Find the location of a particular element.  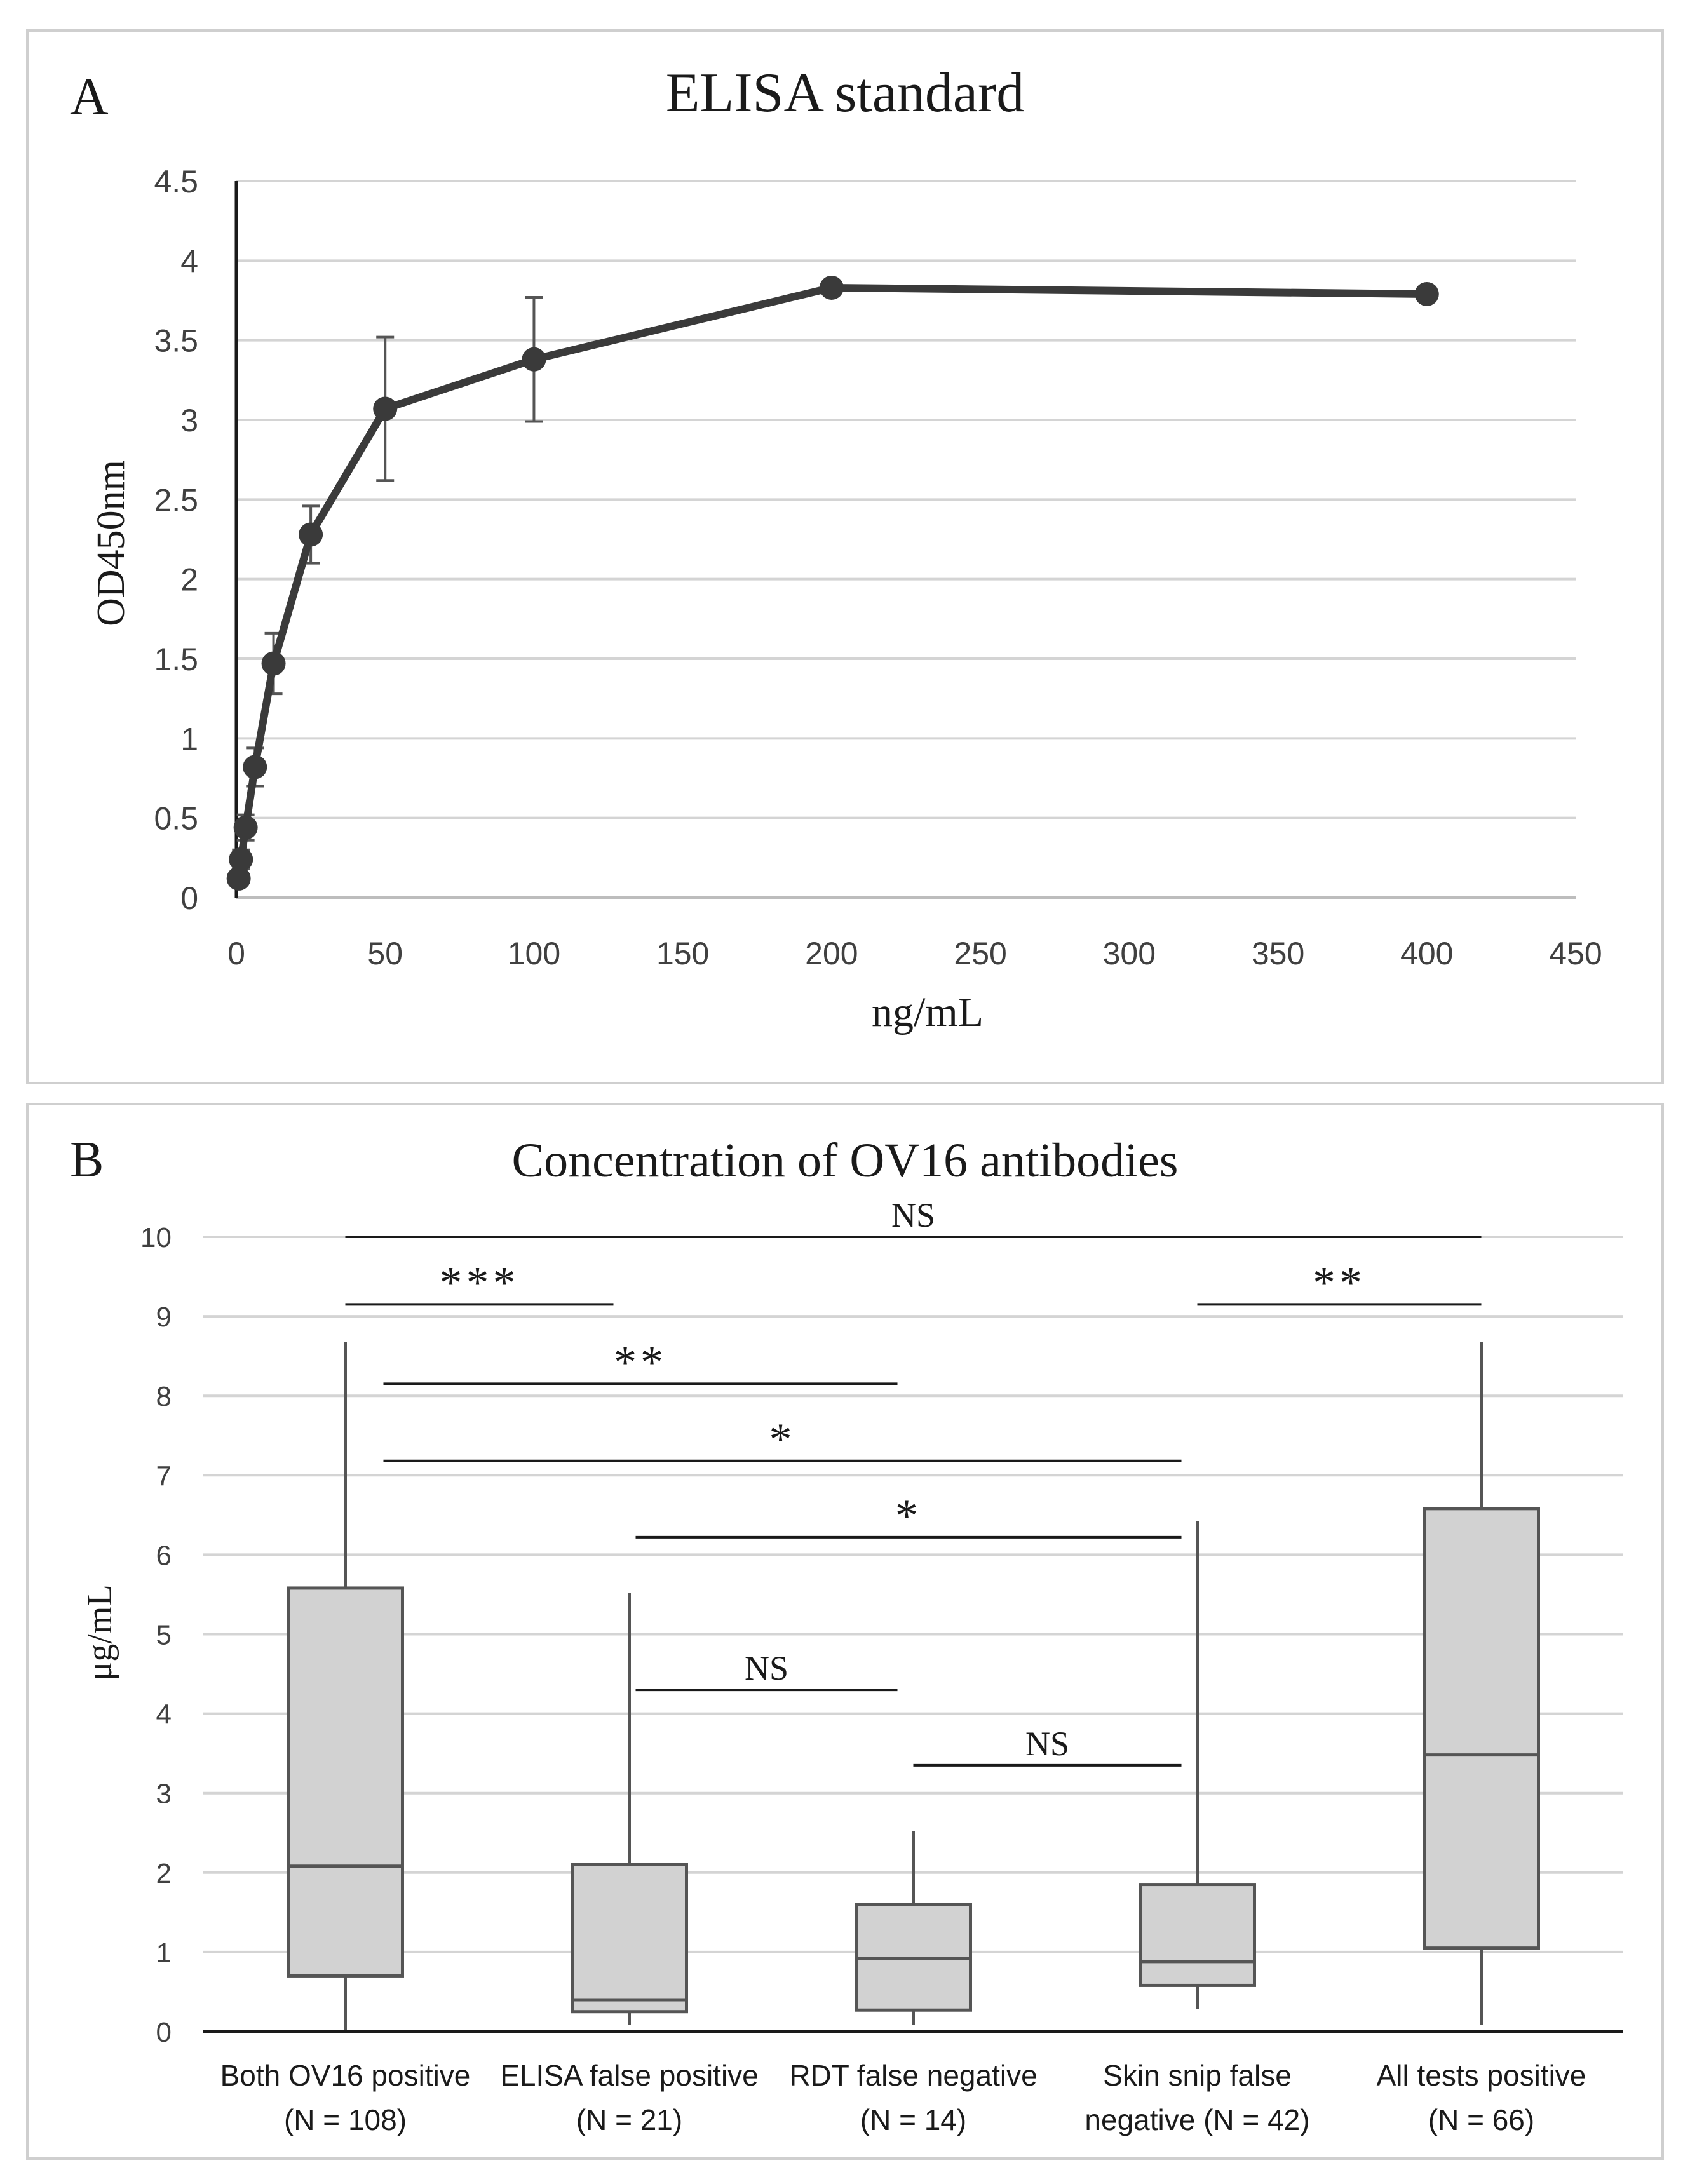

chart-a-y-tick-label: 3.5 is located at coordinates (176, 341).